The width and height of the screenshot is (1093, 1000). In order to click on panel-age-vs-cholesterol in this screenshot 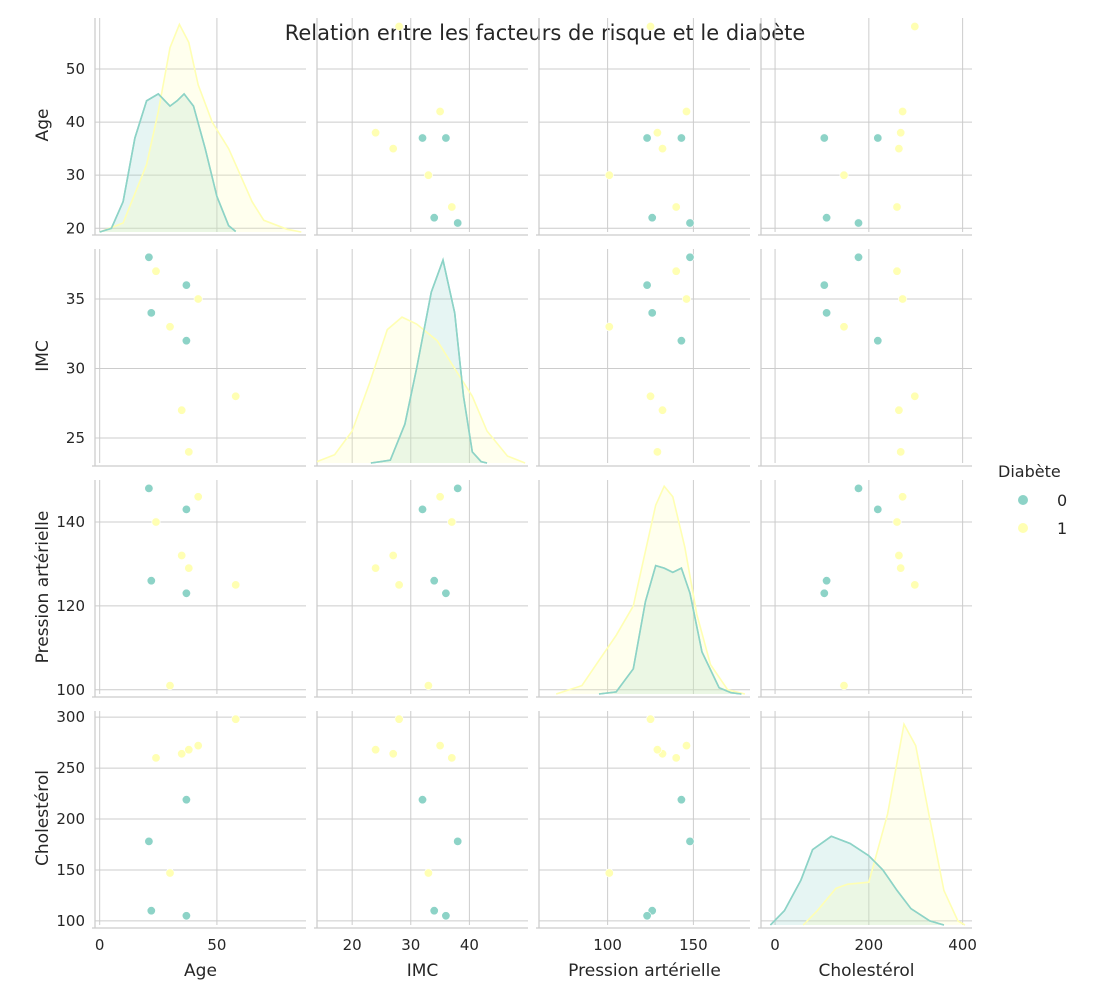, I will do `click(865, 127)`.